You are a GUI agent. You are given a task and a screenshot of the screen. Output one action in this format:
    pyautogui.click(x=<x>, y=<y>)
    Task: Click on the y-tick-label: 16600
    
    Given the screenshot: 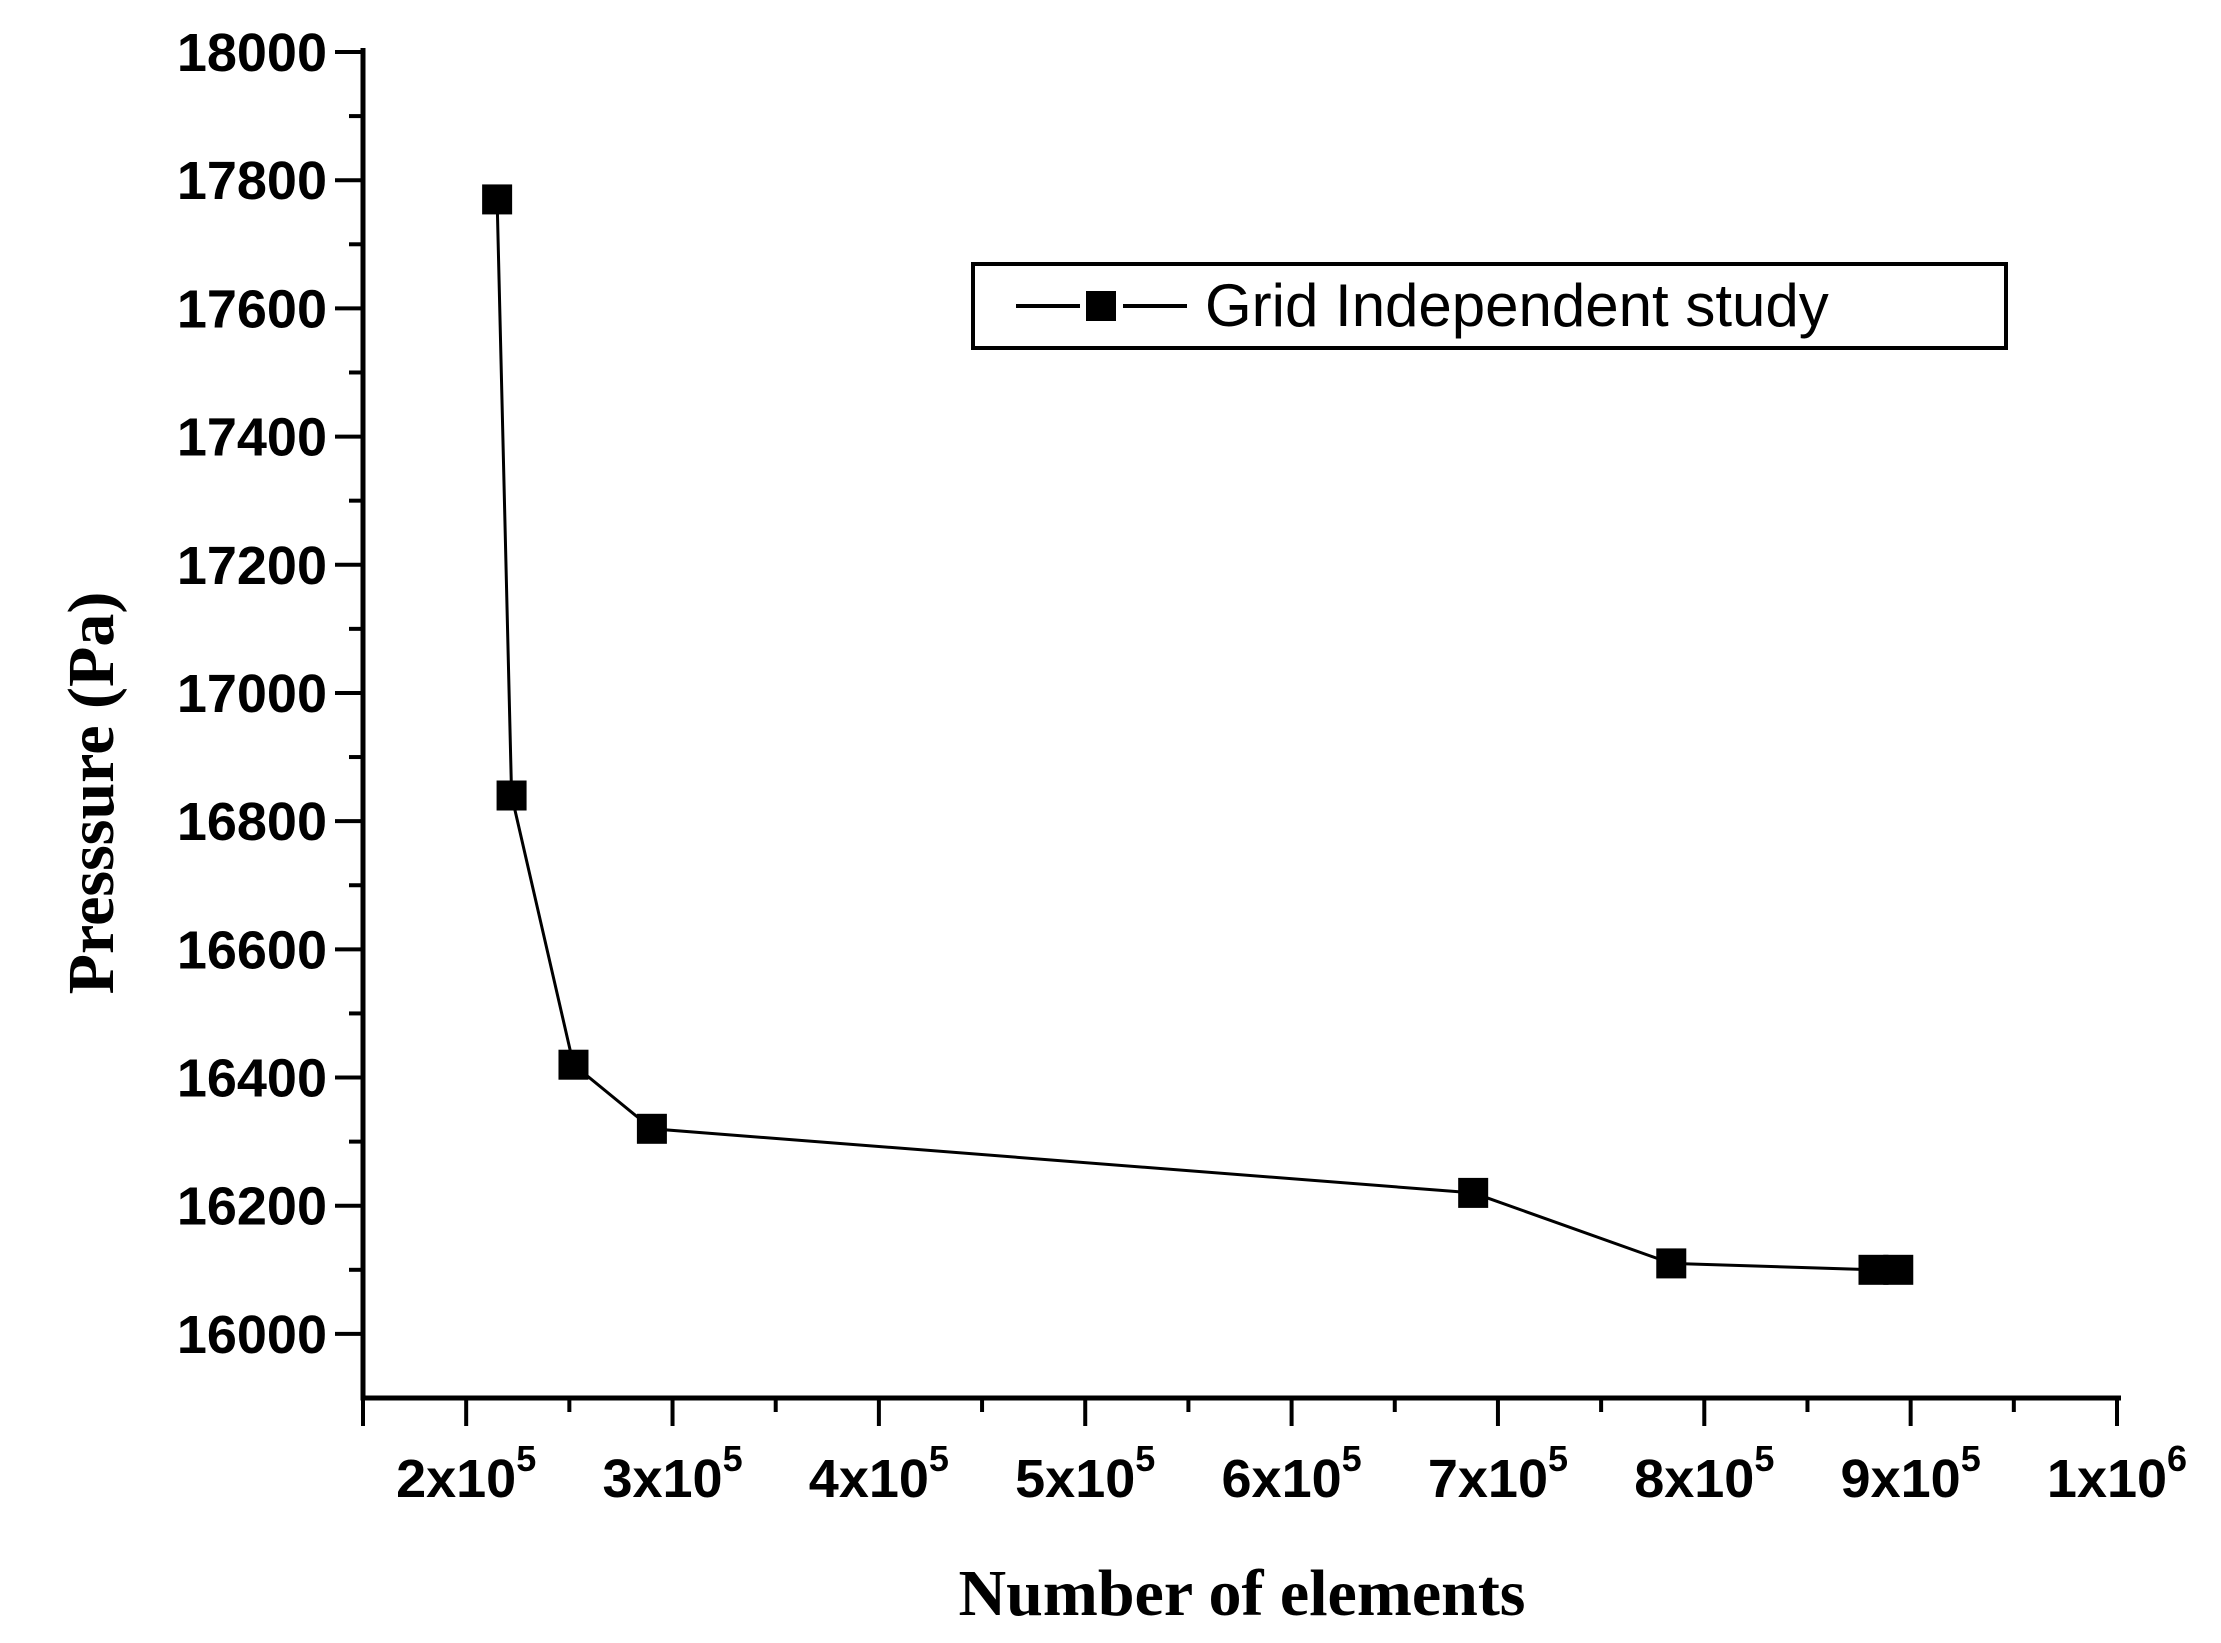 What is the action you would take?
    pyautogui.click(x=252, y=950)
    